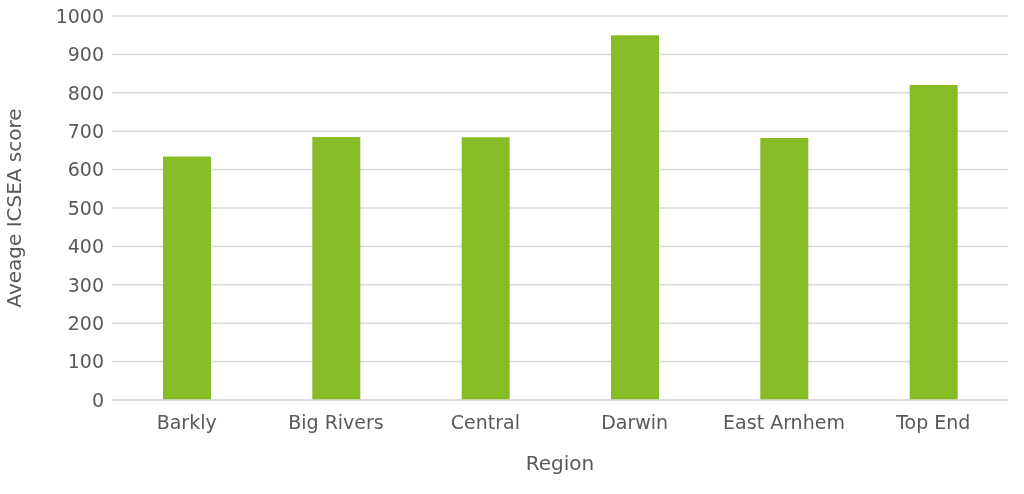 The image size is (1024, 494). What do you see at coordinates (85, 284) in the screenshot?
I see `y-tick-label: 300` at bounding box center [85, 284].